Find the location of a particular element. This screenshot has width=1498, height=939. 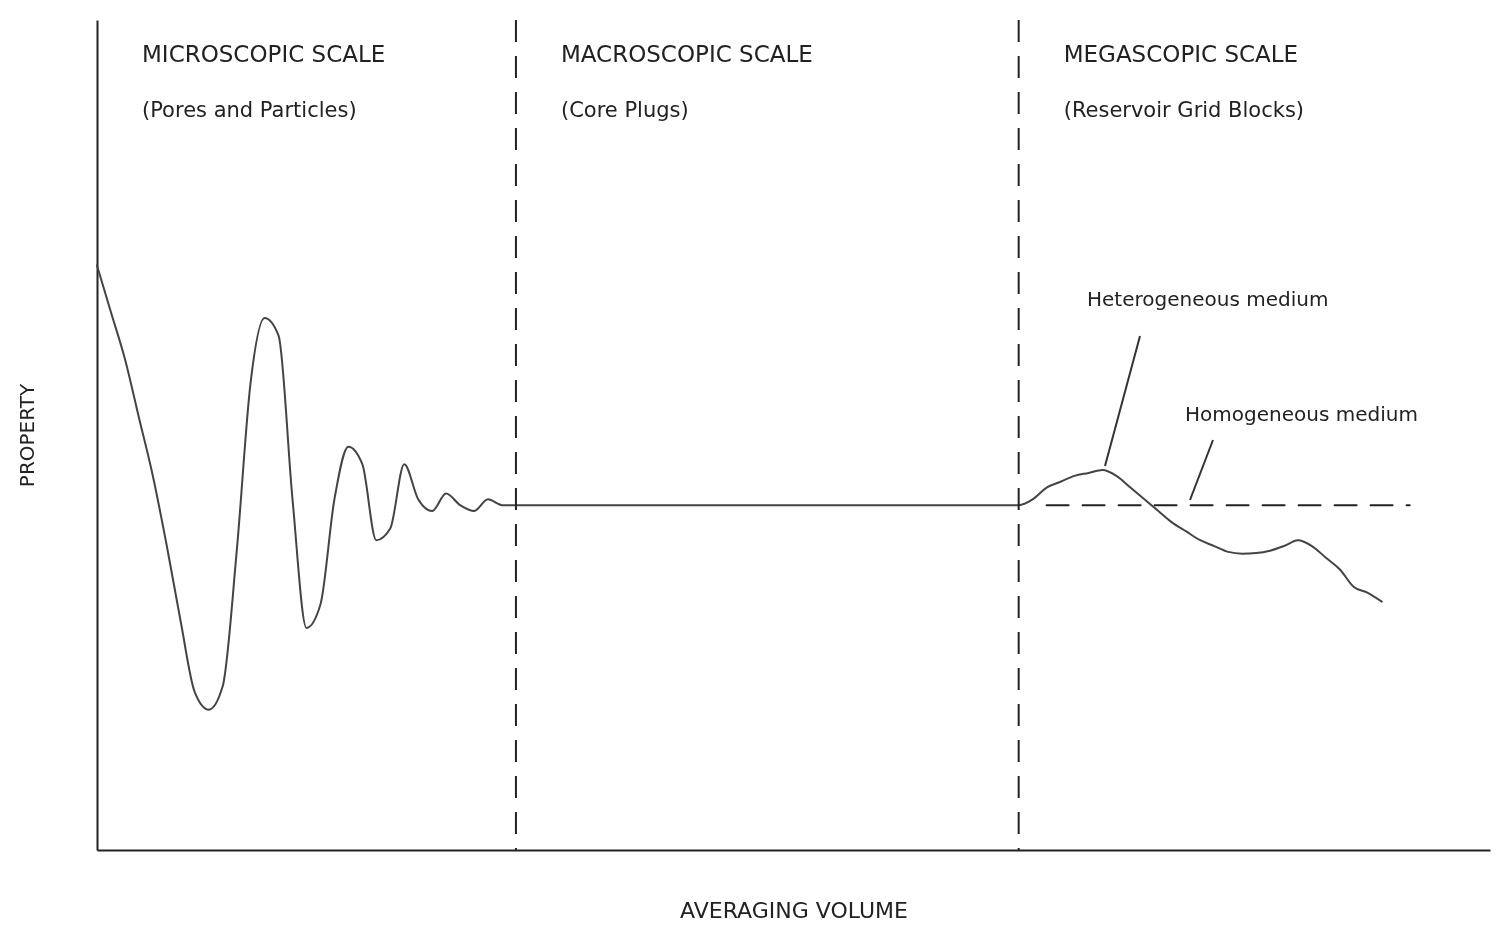

text: MACROSCOPIC SCALE is located at coordinates (686, 54).